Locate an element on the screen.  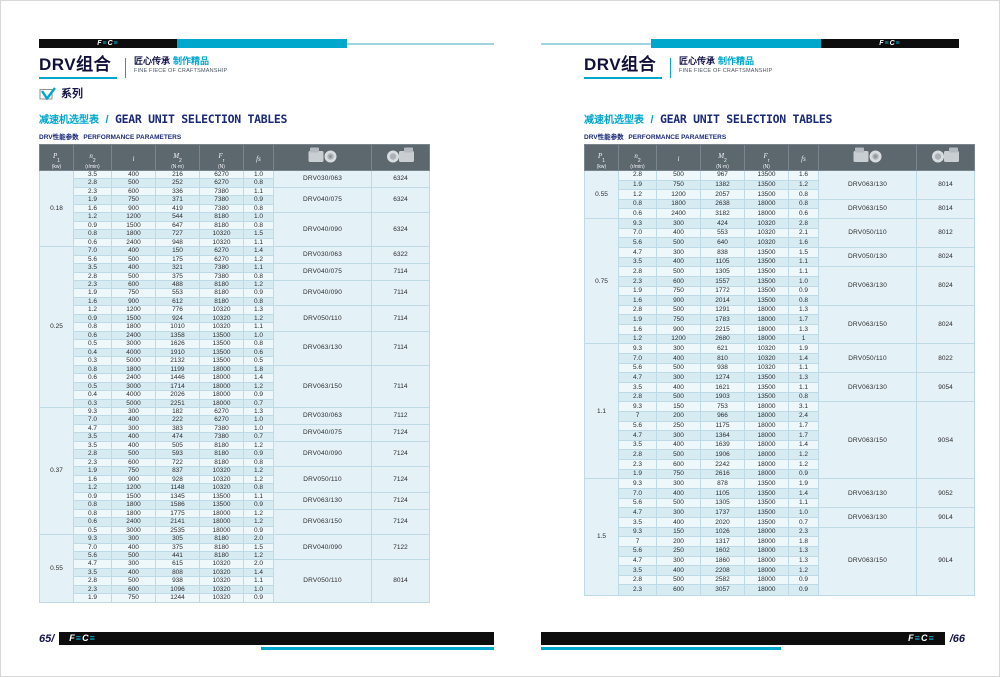
m2-cell: 1199 is located at coordinates (177, 369).